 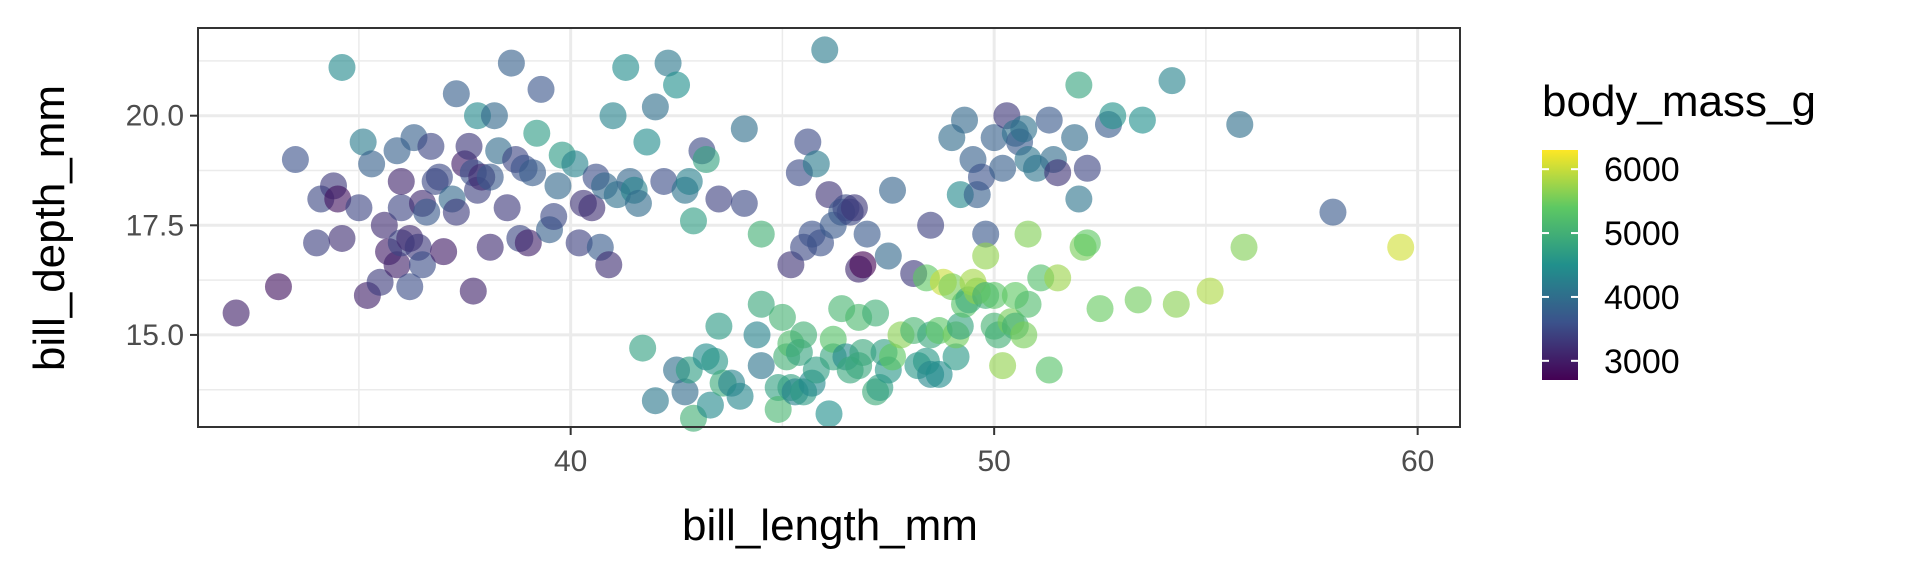 I want to click on x-axis-title: bill_length_mm, so click(x=830, y=525).